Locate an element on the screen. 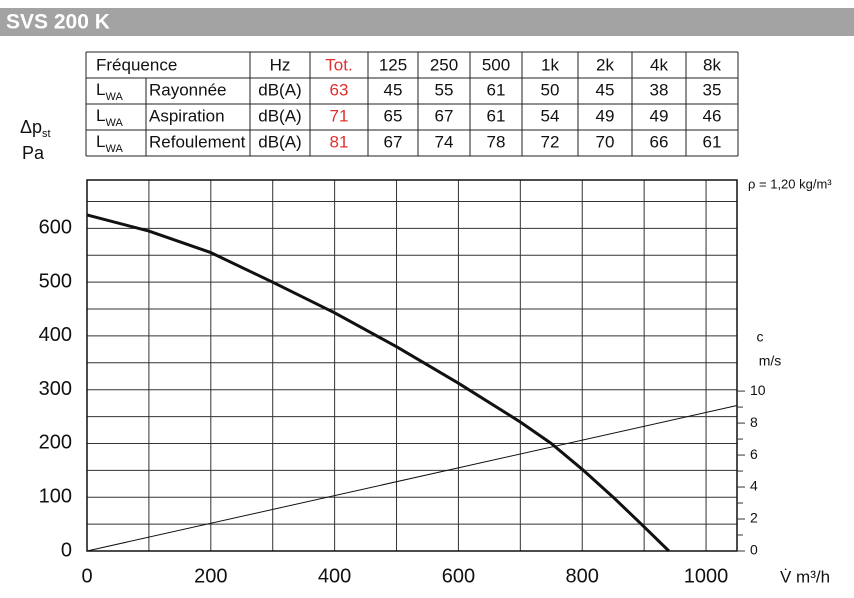 This screenshot has width=854, height=598. table-value: 38 is located at coordinates (659, 89).